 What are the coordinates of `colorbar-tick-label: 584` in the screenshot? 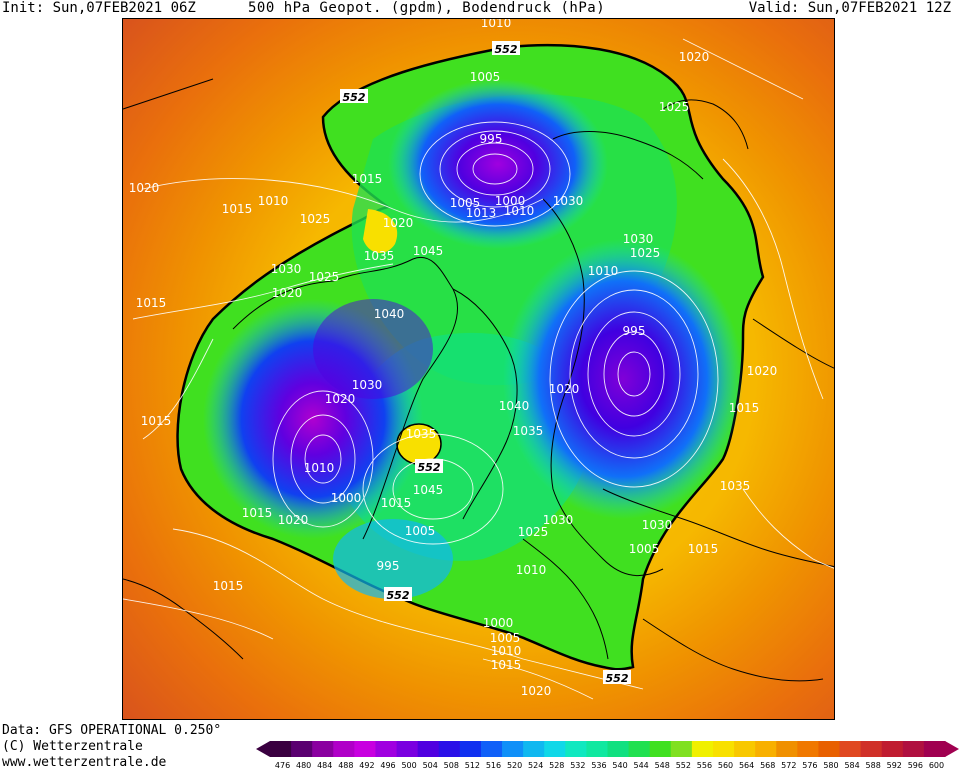 It's located at (851, 765).